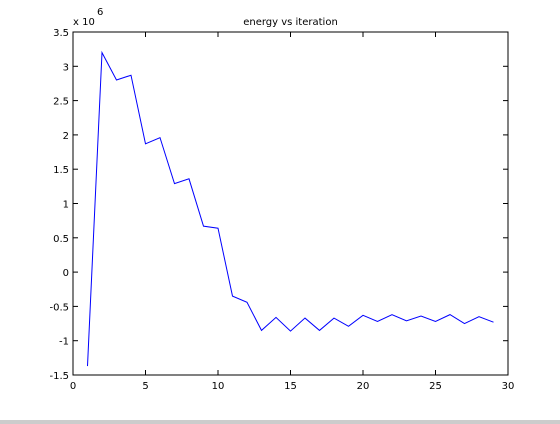 The image size is (560, 424). What do you see at coordinates (59, 307) in the screenshot?
I see `y-tick-label: -0.5` at bounding box center [59, 307].